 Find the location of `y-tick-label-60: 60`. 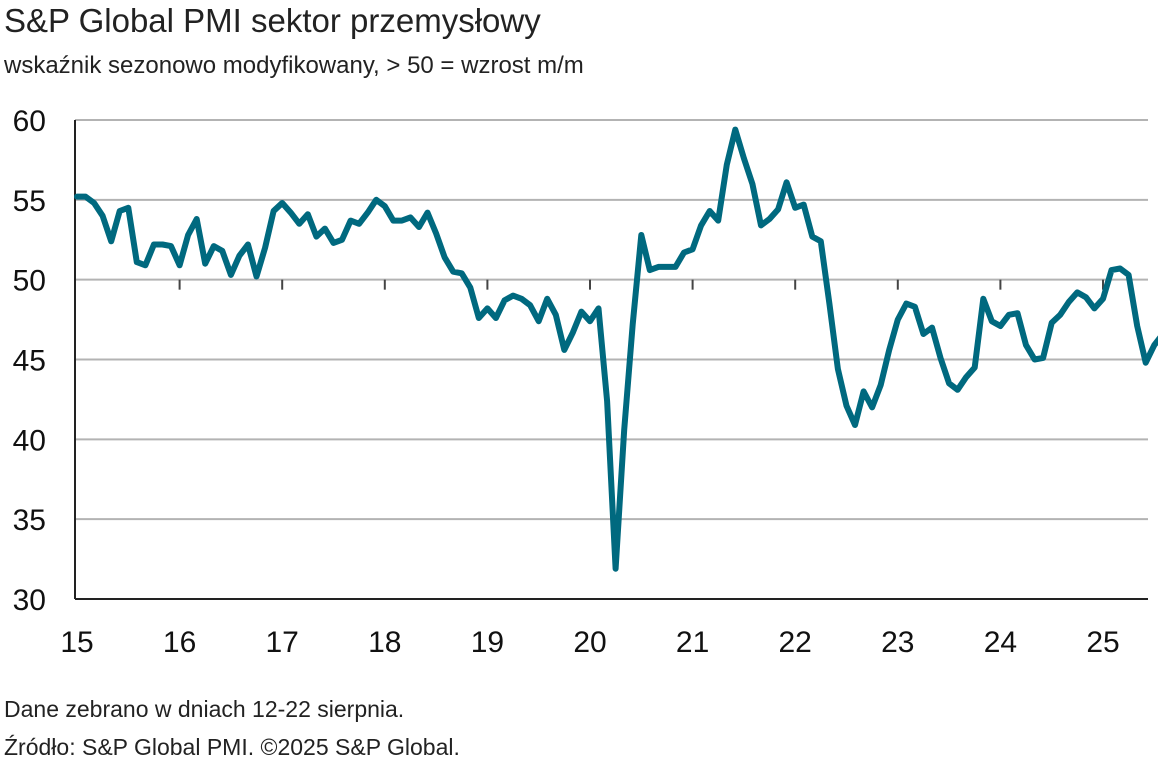

y-tick-label-60: 60 is located at coordinates (29, 121).